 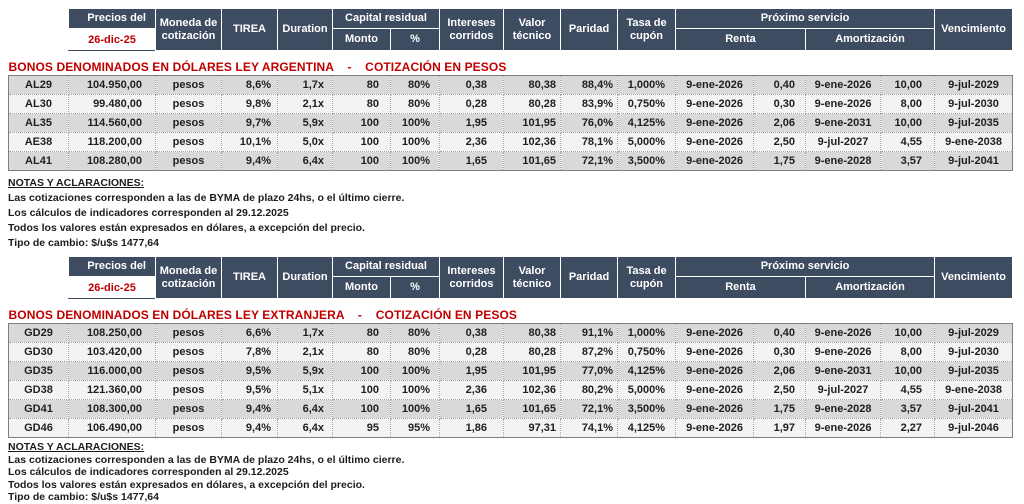 I want to click on header-capital-residual: Capital residual, so click(x=386, y=266).